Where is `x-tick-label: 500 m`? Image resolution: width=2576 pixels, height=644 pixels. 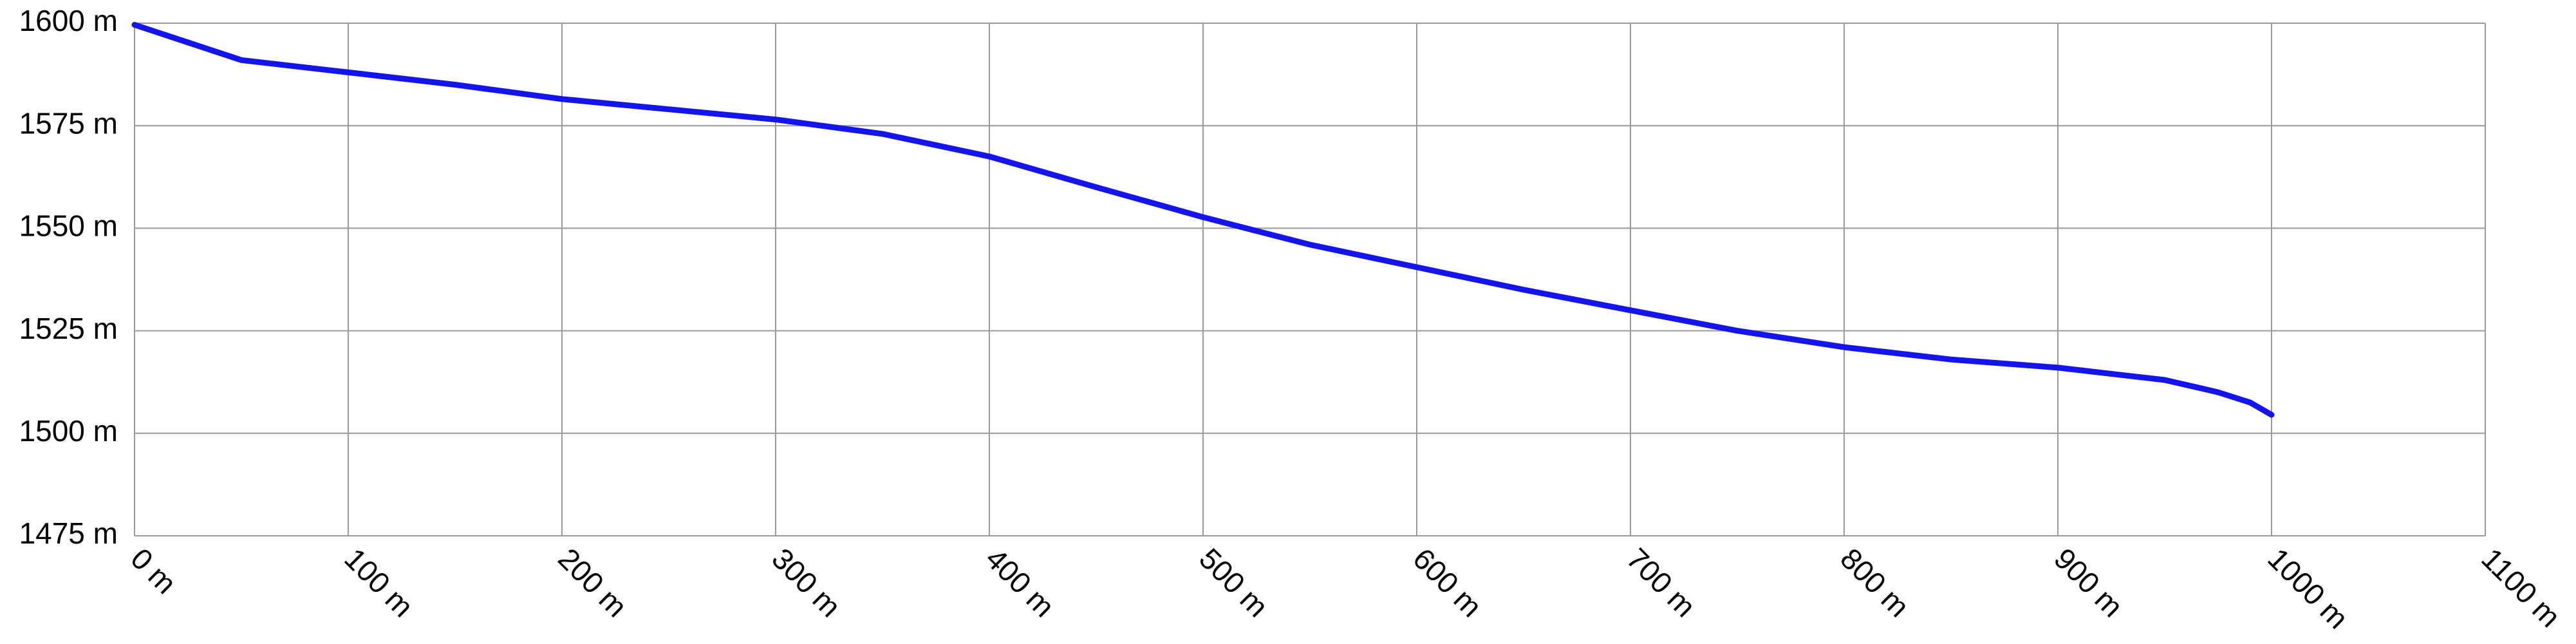
x-tick-label: 500 m is located at coordinates (1233, 582).